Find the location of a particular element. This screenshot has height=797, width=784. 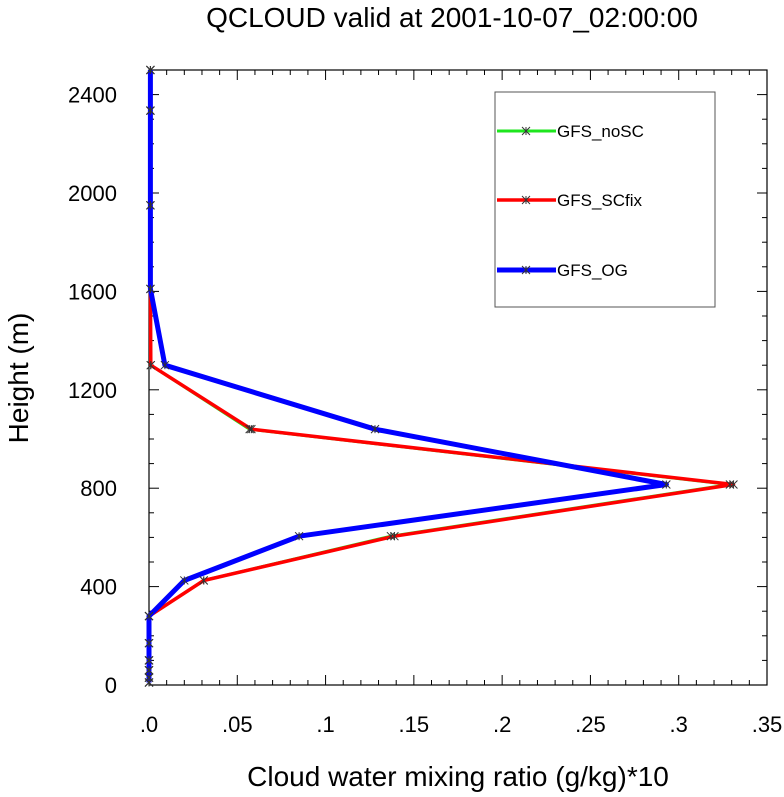

x-tick-label: .3 is located at coordinates (679, 724).